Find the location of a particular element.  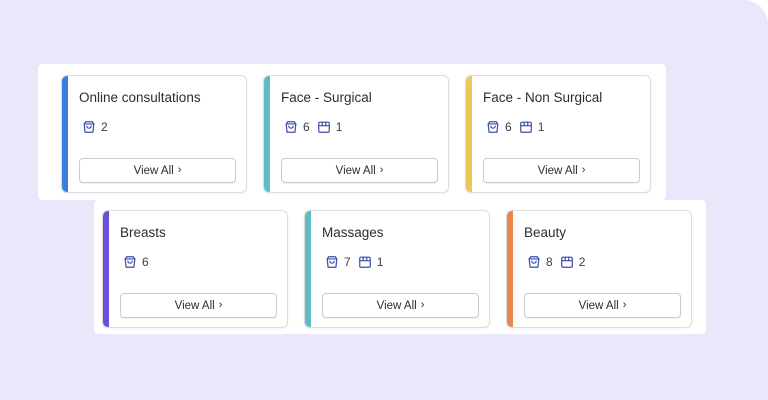

card-title: Breasts is located at coordinates (143, 232).